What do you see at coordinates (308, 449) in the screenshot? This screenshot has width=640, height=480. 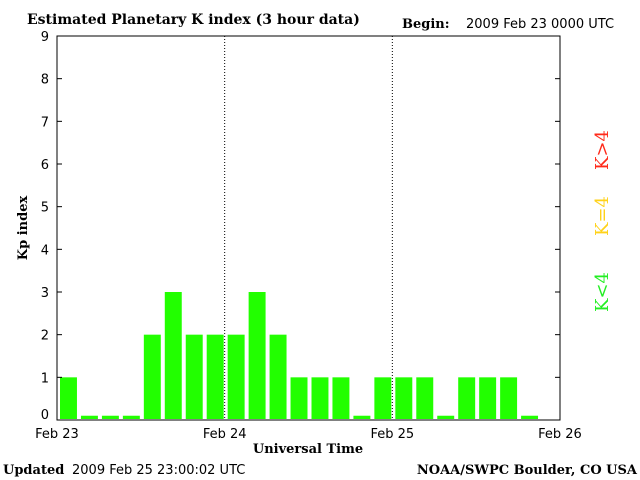 I see `x-axis-label: Universal Time` at bounding box center [308, 449].